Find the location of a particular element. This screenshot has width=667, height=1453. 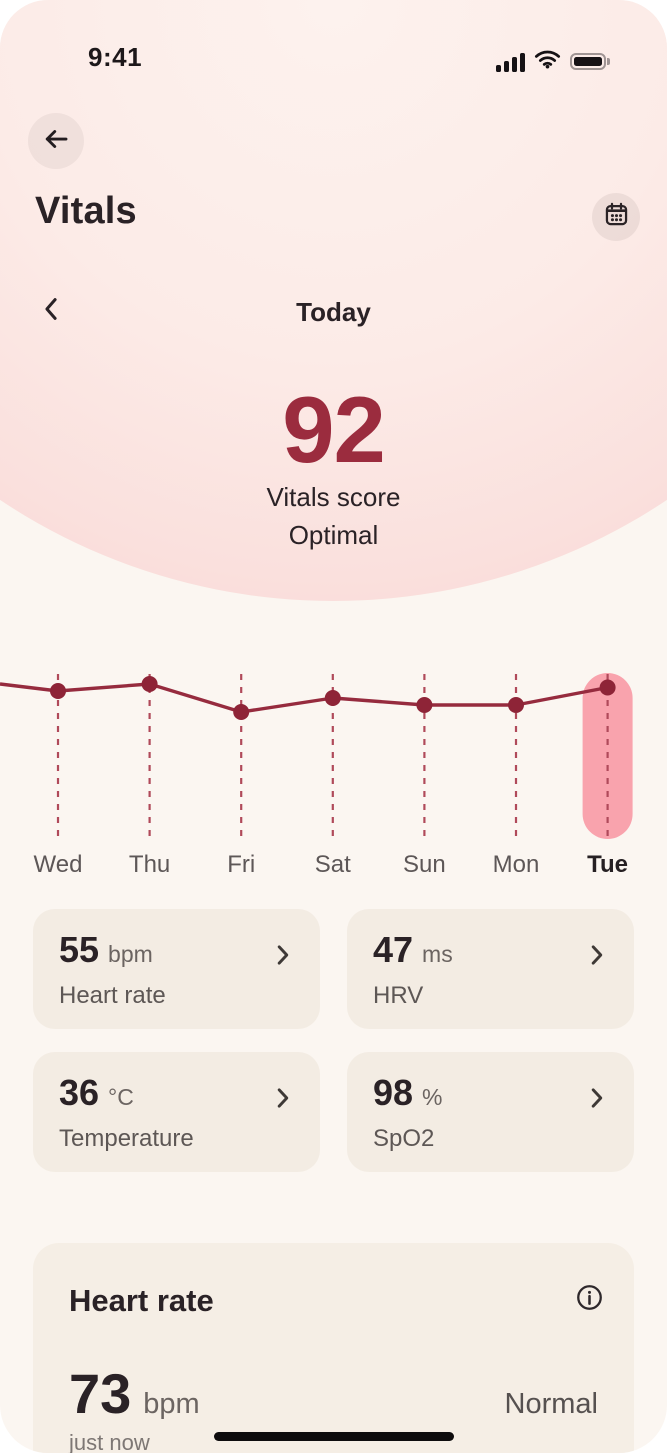

calendar-icon is located at coordinates (616, 217).